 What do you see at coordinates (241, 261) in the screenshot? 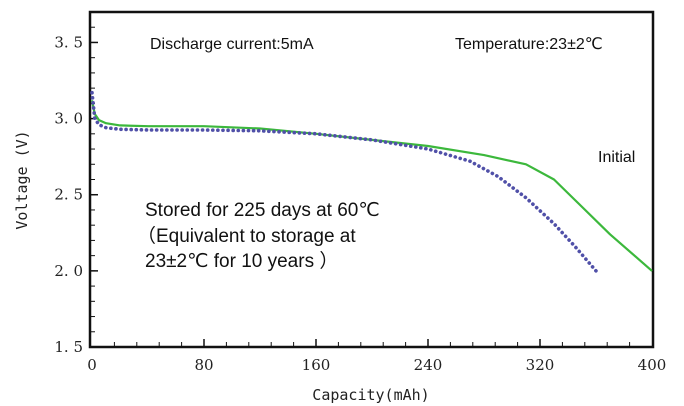
I see `annotation-stored-line-3: 23±2℃ for 10 years ）` at bounding box center [241, 261].